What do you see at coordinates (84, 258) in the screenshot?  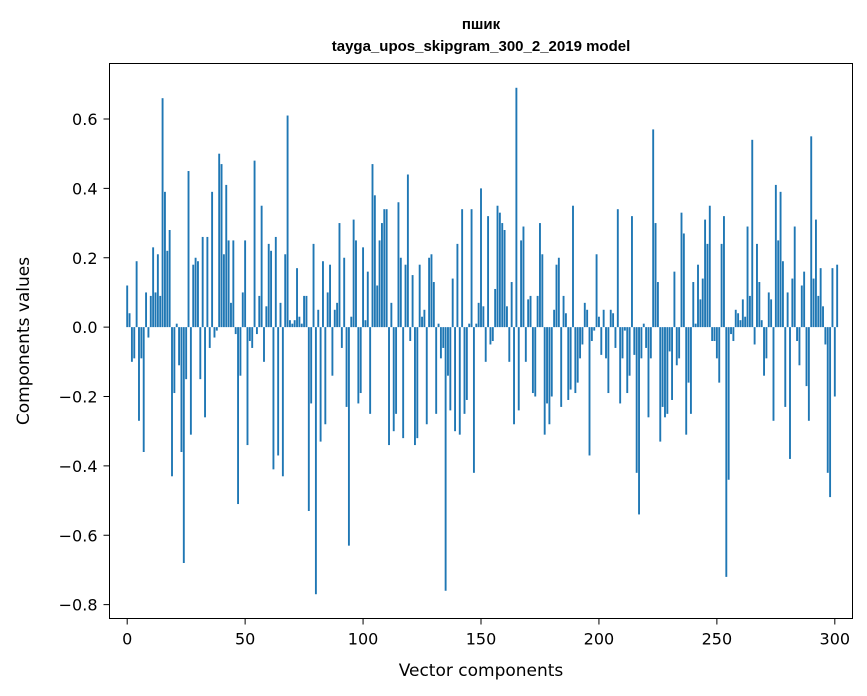 I see `y-tick-label-5: 0.2` at bounding box center [84, 258].